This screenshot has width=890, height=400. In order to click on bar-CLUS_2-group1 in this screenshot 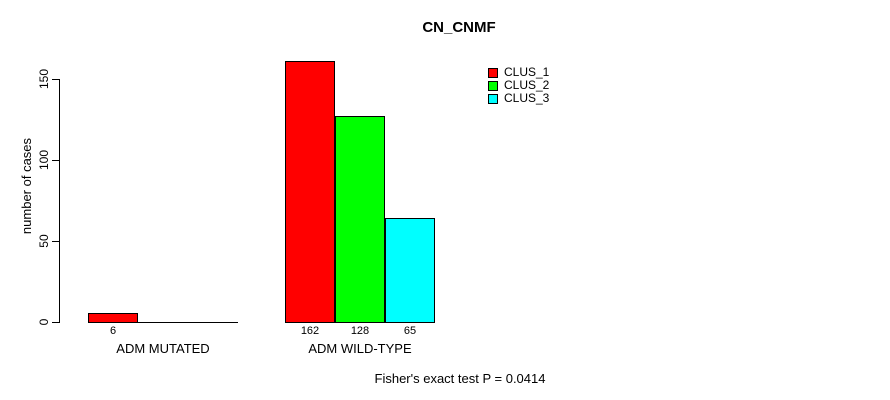, I will do `click(163, 322)`.